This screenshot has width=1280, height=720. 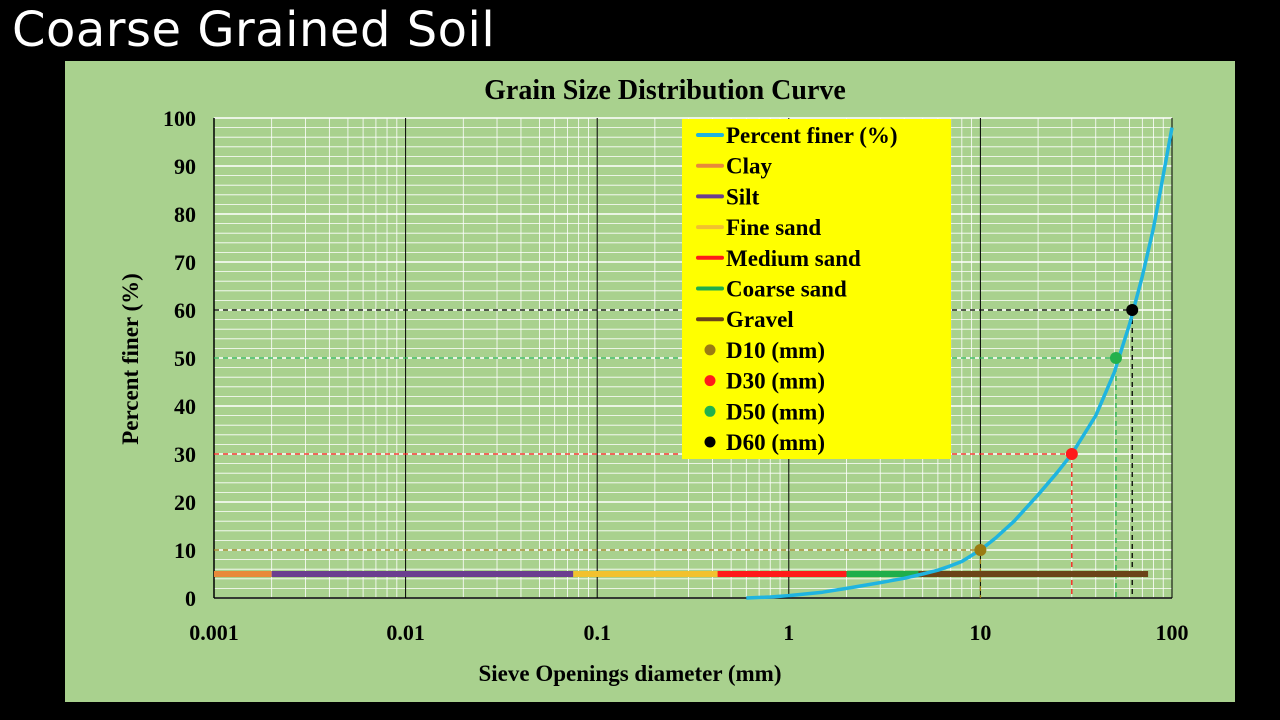 What do you see at coordinates (980, 550) in the screenshot?
I see `marker-d10` at bounding box center [980, 550].